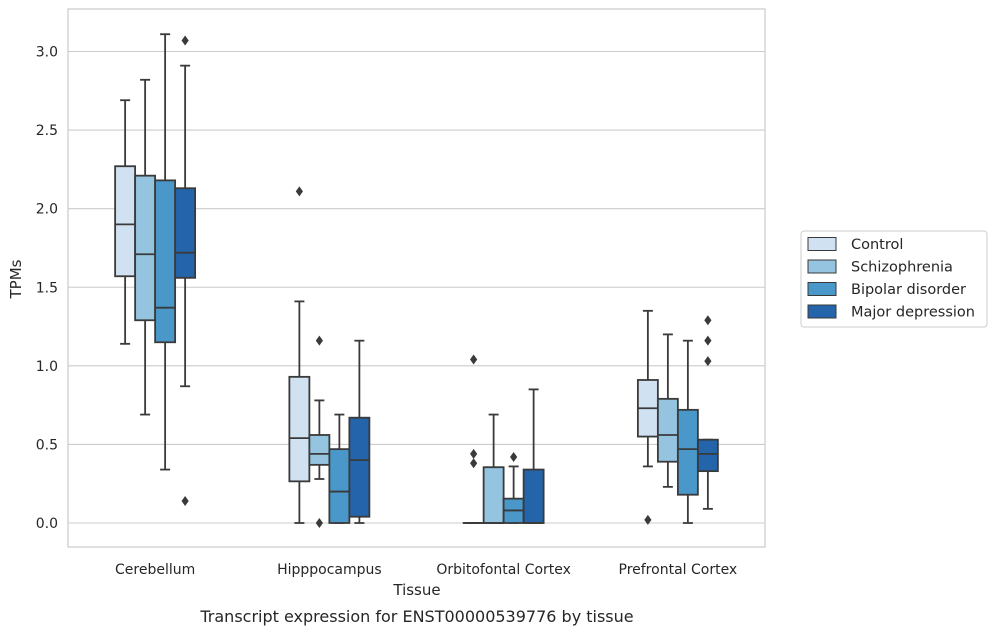  Describe the element at coordinates (47, 53) in the screenshot. I see `y-tick-label: 3.0` at that location.